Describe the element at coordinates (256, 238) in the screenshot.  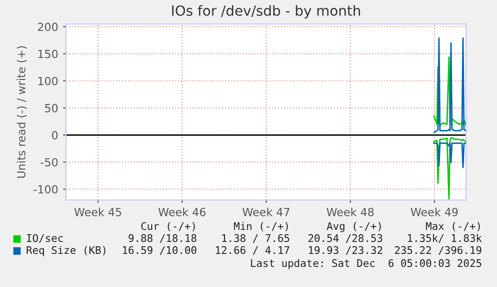
I see `text: 1.38 / 7.65` at that location.